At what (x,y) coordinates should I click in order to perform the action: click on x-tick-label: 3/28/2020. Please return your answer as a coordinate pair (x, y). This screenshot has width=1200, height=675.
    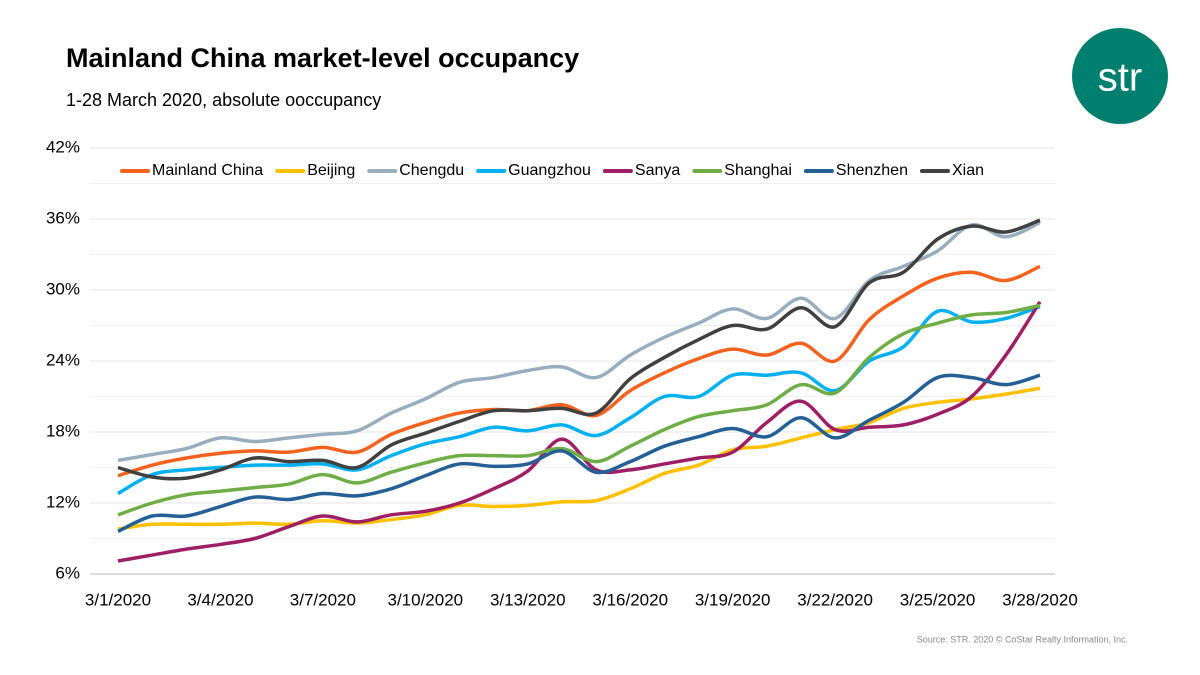
    Looking at the image, I should click on (1040, 599).